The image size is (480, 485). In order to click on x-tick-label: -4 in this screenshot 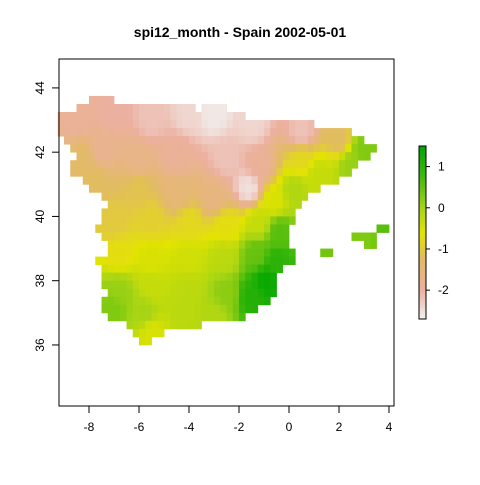, I will do `click(189, 427)`.